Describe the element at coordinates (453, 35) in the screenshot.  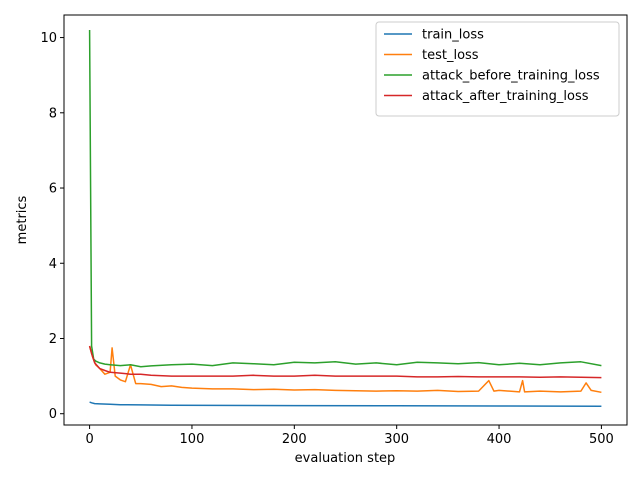
I see `legend-entry: train_loss` at that location.